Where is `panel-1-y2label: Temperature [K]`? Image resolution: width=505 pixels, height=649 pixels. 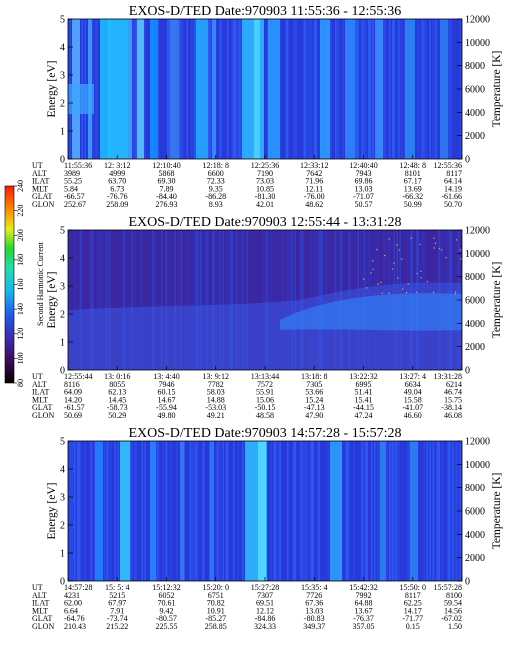 panel-1-y2label: Temperature [K] is located at coordinates (497, 89).